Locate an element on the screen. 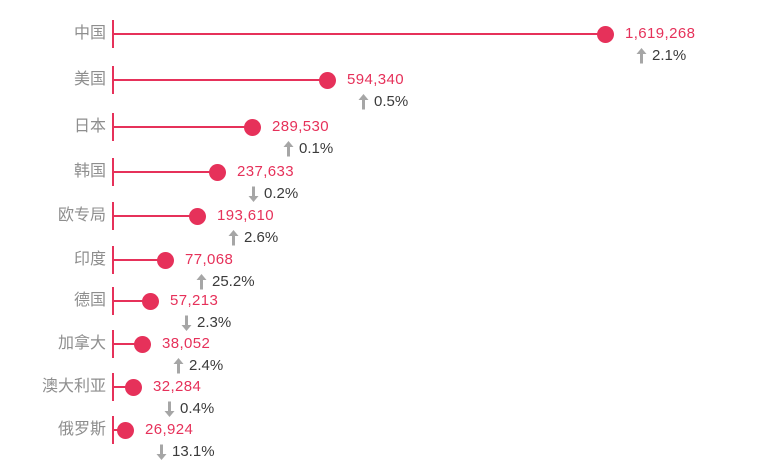  change-indicator: 0.1% is located at coordinates (308, 149).